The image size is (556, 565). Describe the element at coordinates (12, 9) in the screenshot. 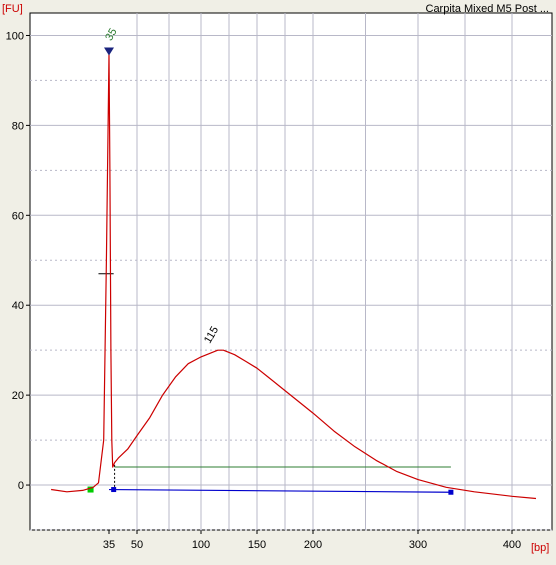

I see `y-axis-unit-label: [FU]` at that location.